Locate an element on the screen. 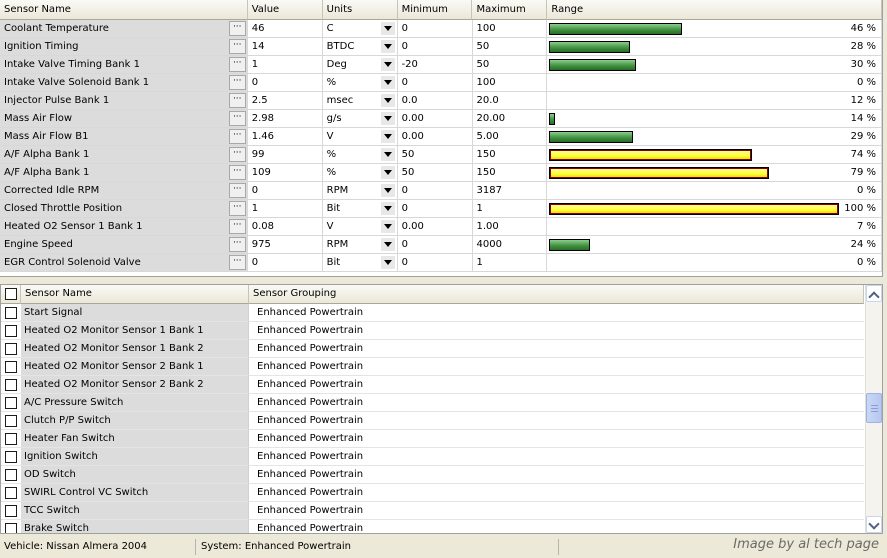 The height and width of the screenshot is (558, 887). col-header-value: Value is located at coordinates (285, 10).